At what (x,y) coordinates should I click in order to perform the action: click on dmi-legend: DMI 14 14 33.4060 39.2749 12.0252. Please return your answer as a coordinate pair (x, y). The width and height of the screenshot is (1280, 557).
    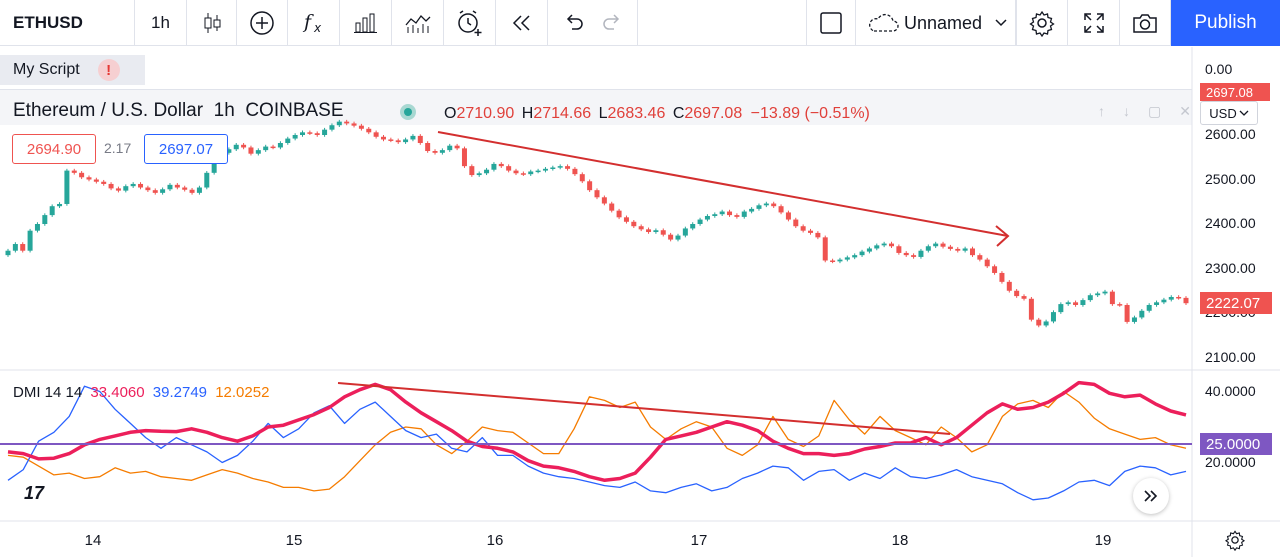
    Looking at the image, I should click on (141, 392).